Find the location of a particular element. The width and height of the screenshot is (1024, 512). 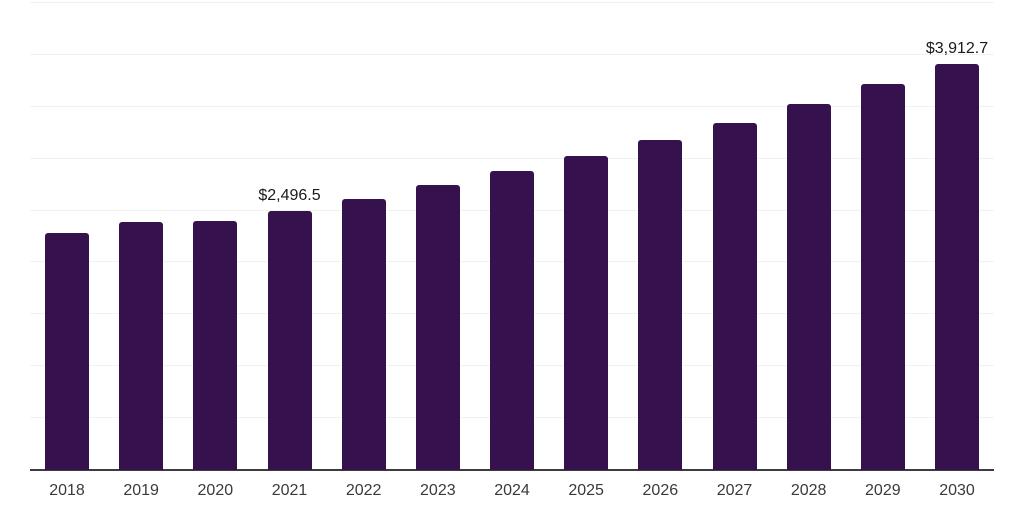

bar-2025 is located at coordinates (586, 312).